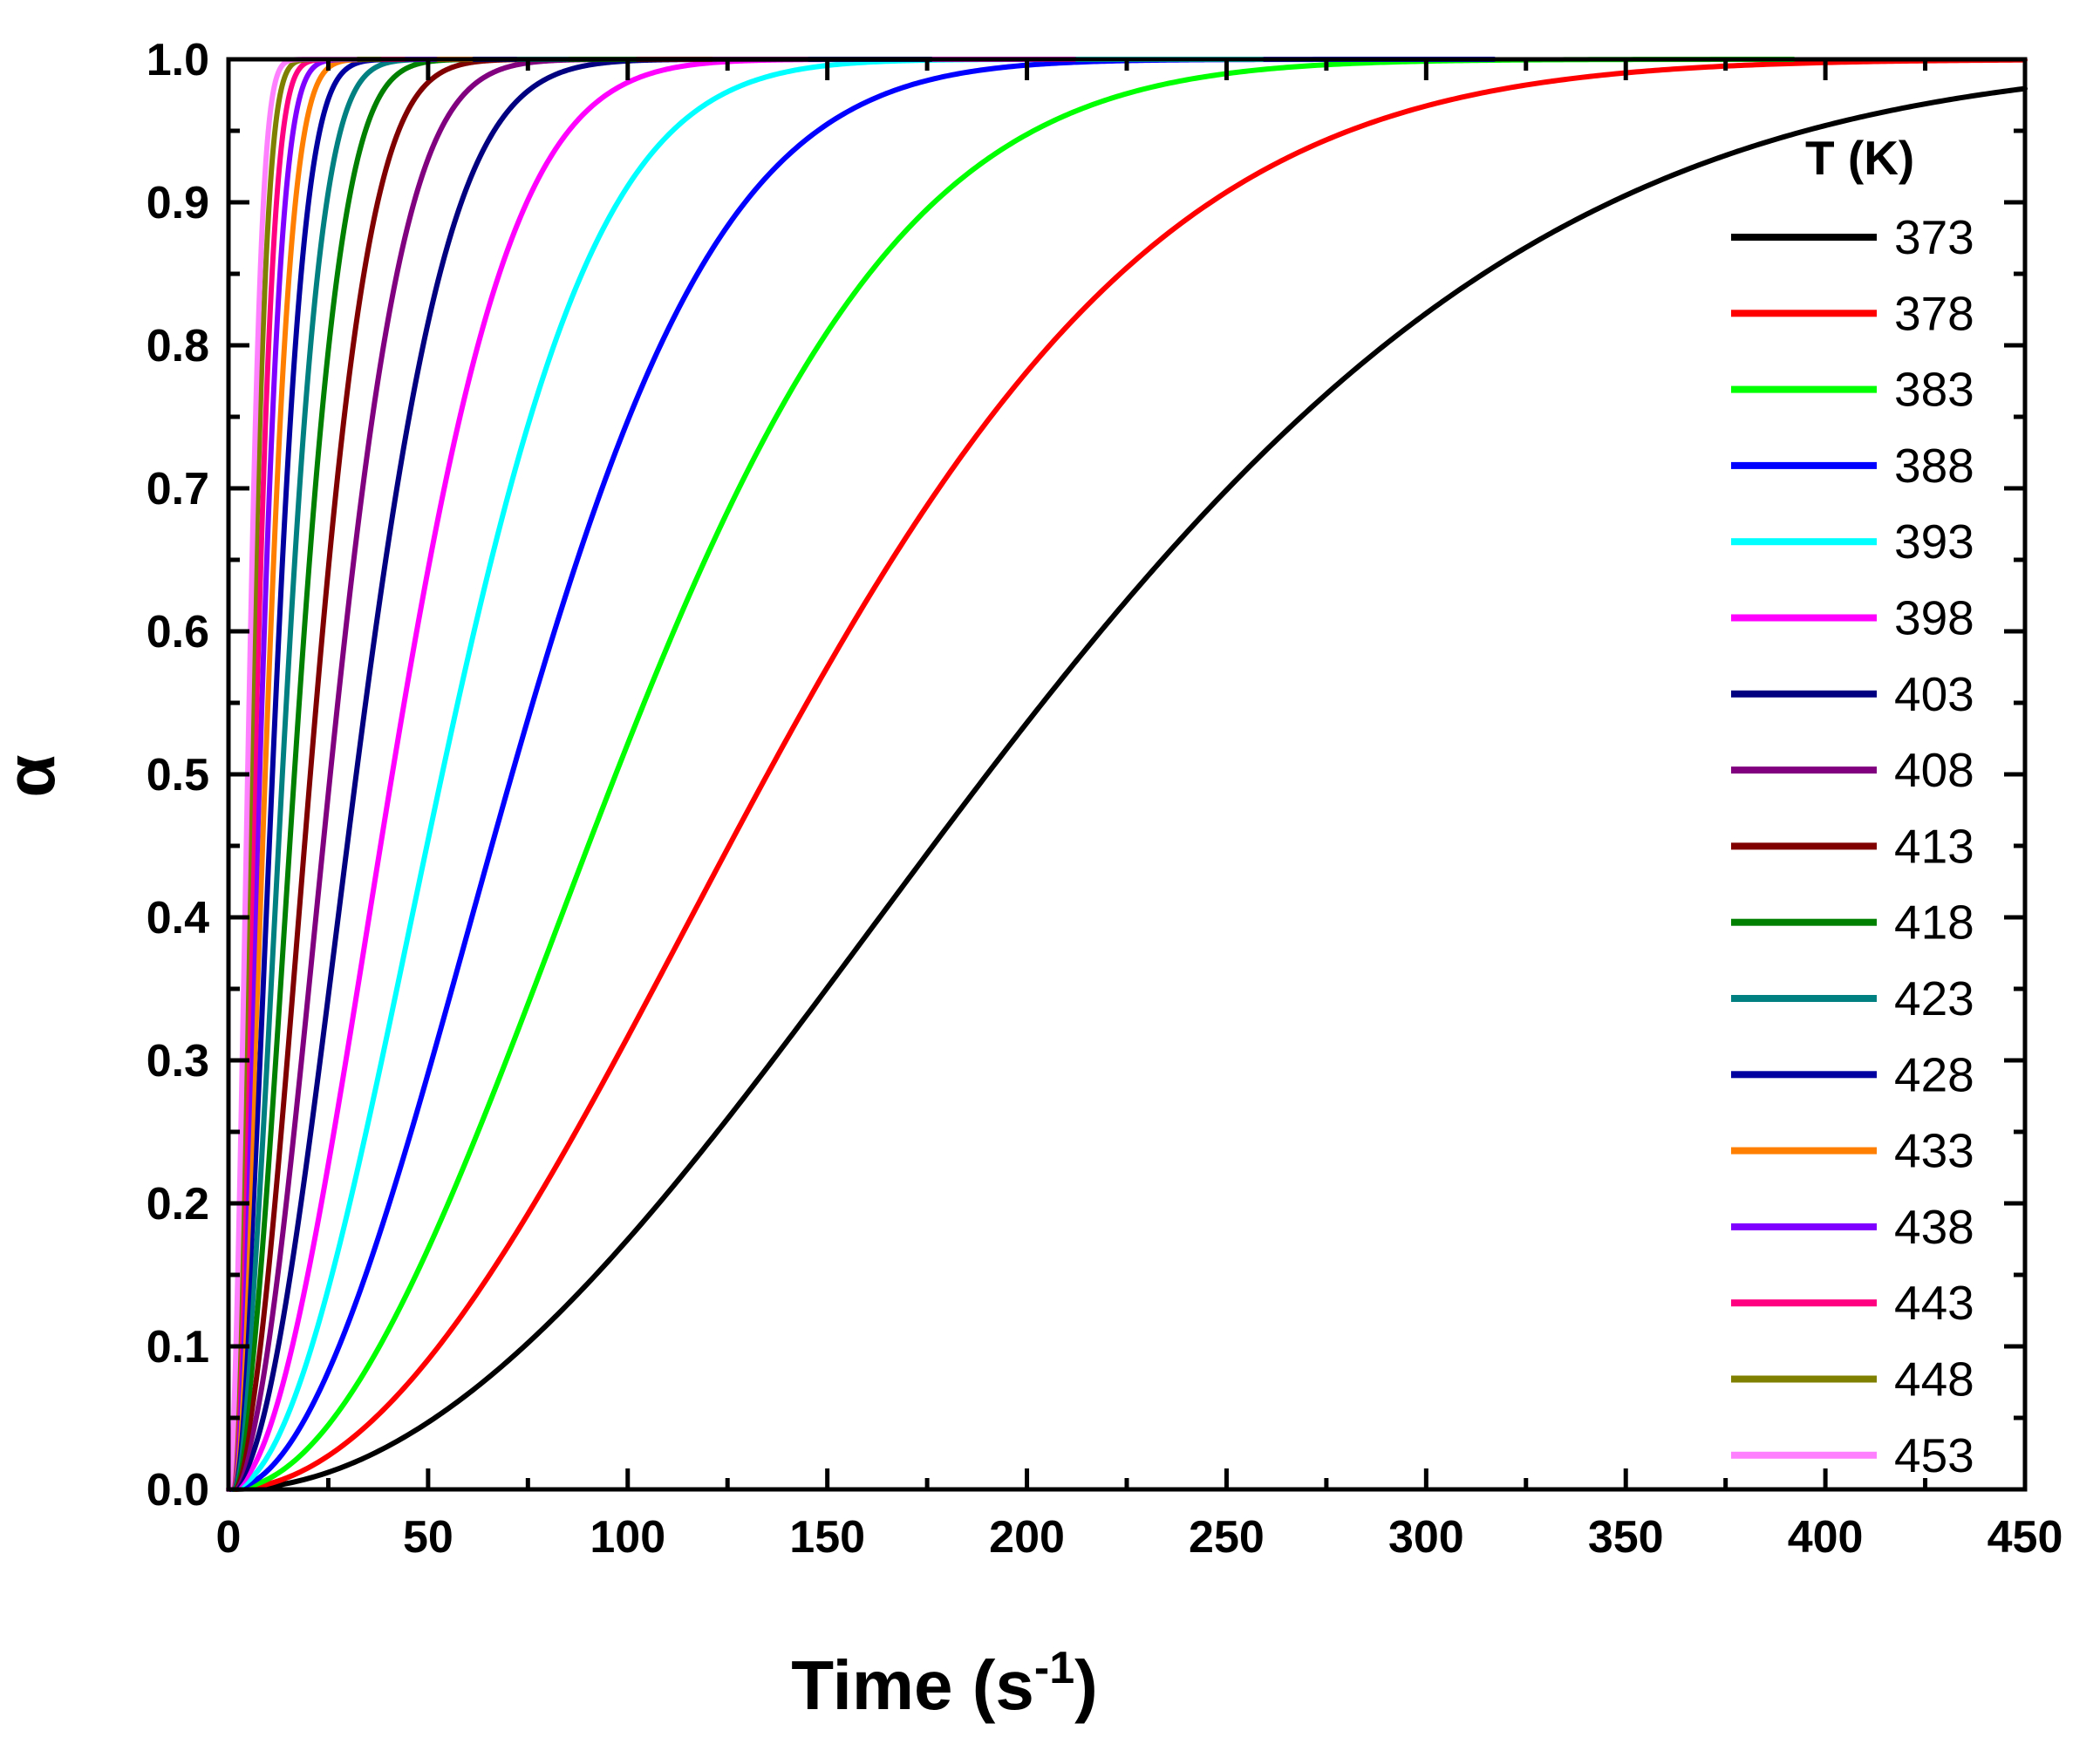 This screenshot has height=1744, width=2100. I want to click on legend-item-418: 418, so click(1853, 923).